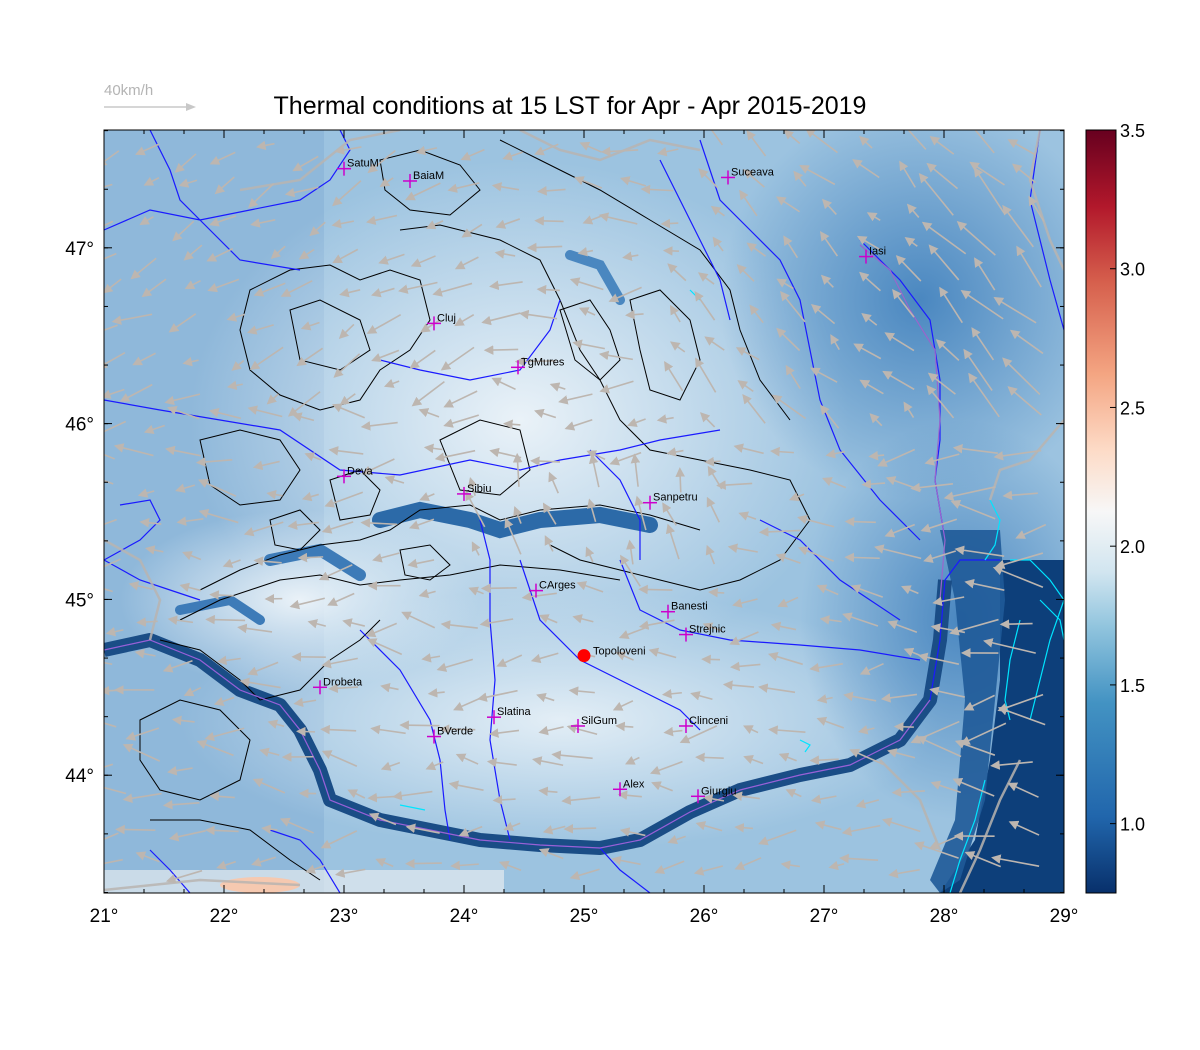 The height and width of the screenshot is (1050, 1200). Describe the element at coordinates (1101, 511) in the screenshot. I see `colorbar-gradient` at that location.